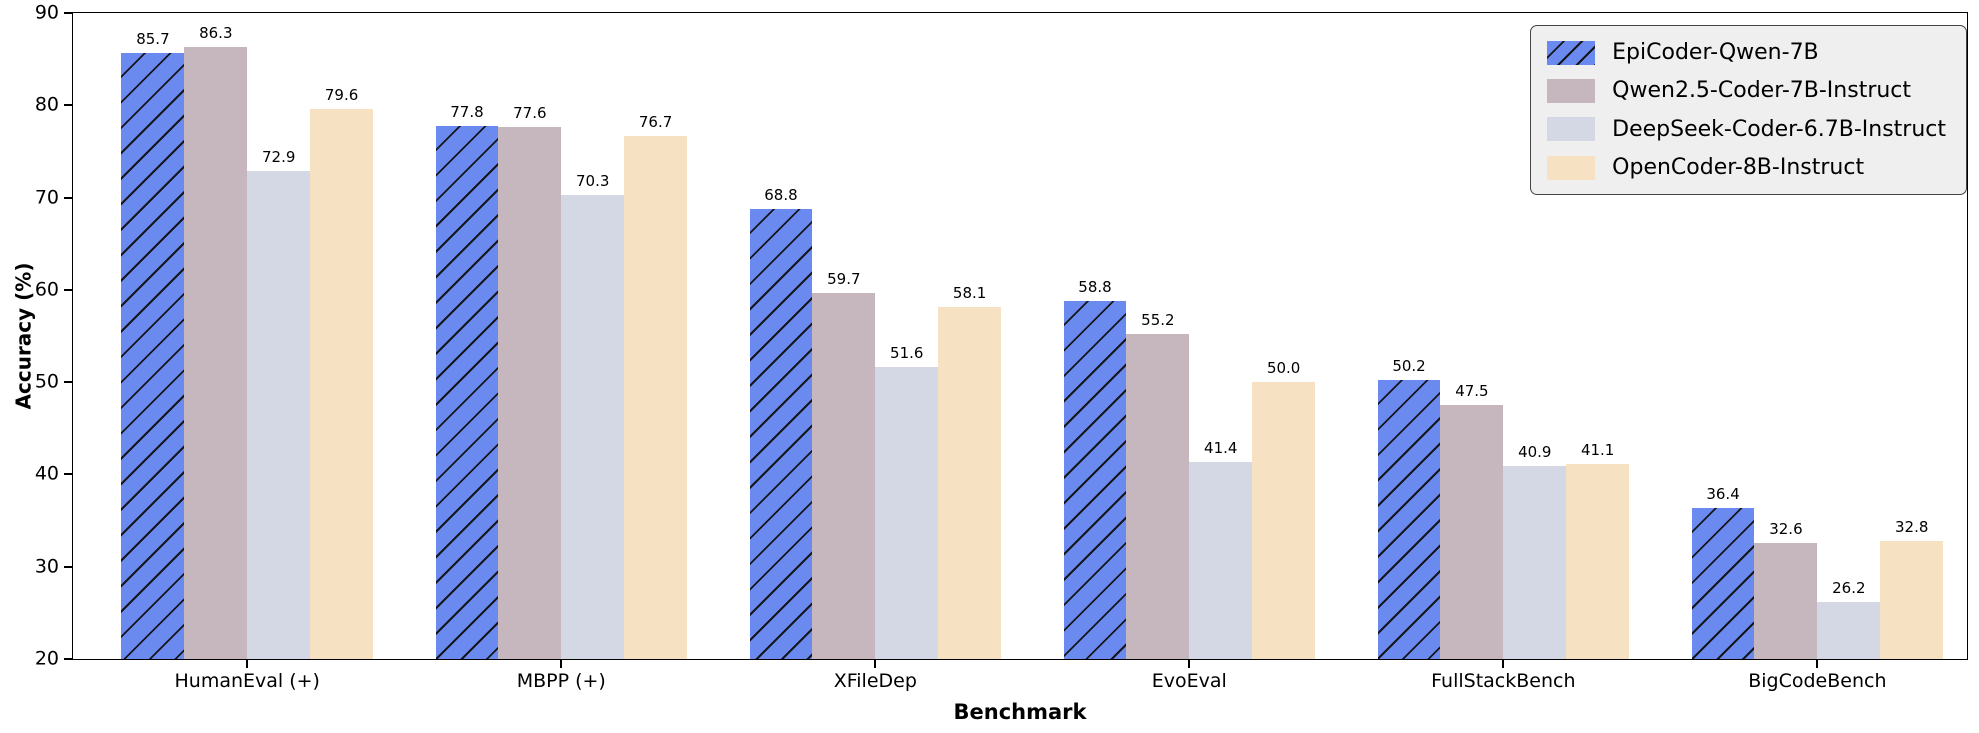 The image size is (1979, 733). I want to click on bar-value-label: 77.6, so click(530, 113).